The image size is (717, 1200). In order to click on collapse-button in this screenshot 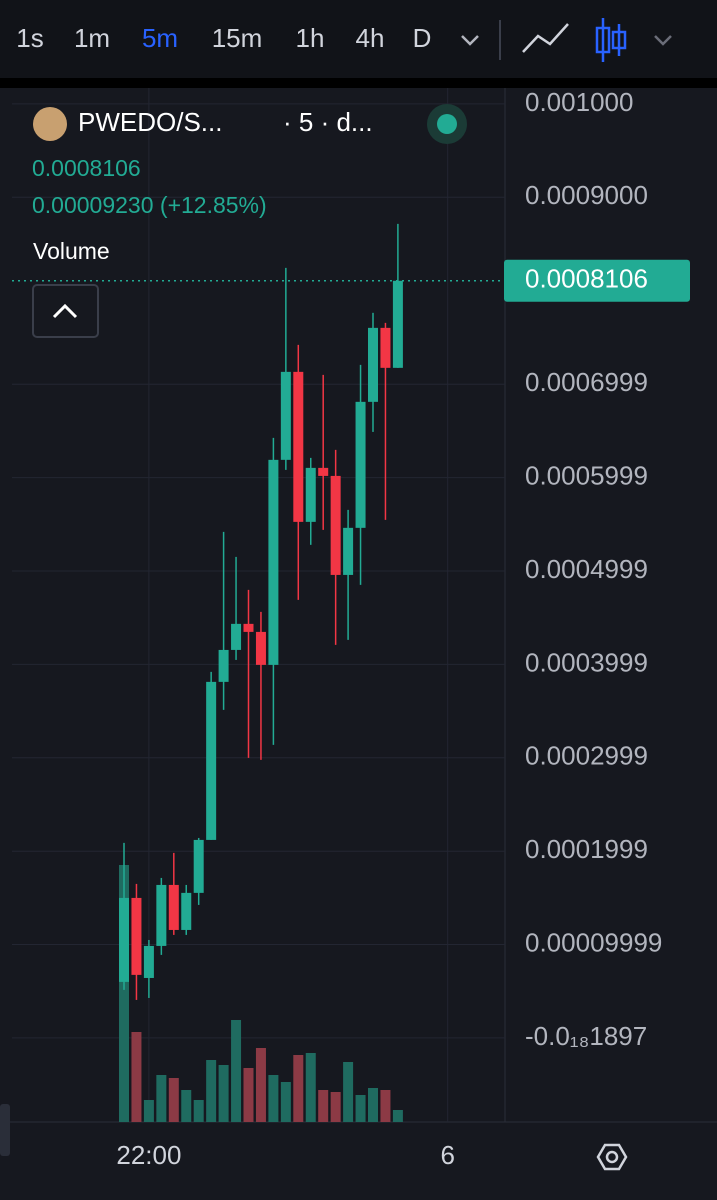, I will do `click(65, 311)`.